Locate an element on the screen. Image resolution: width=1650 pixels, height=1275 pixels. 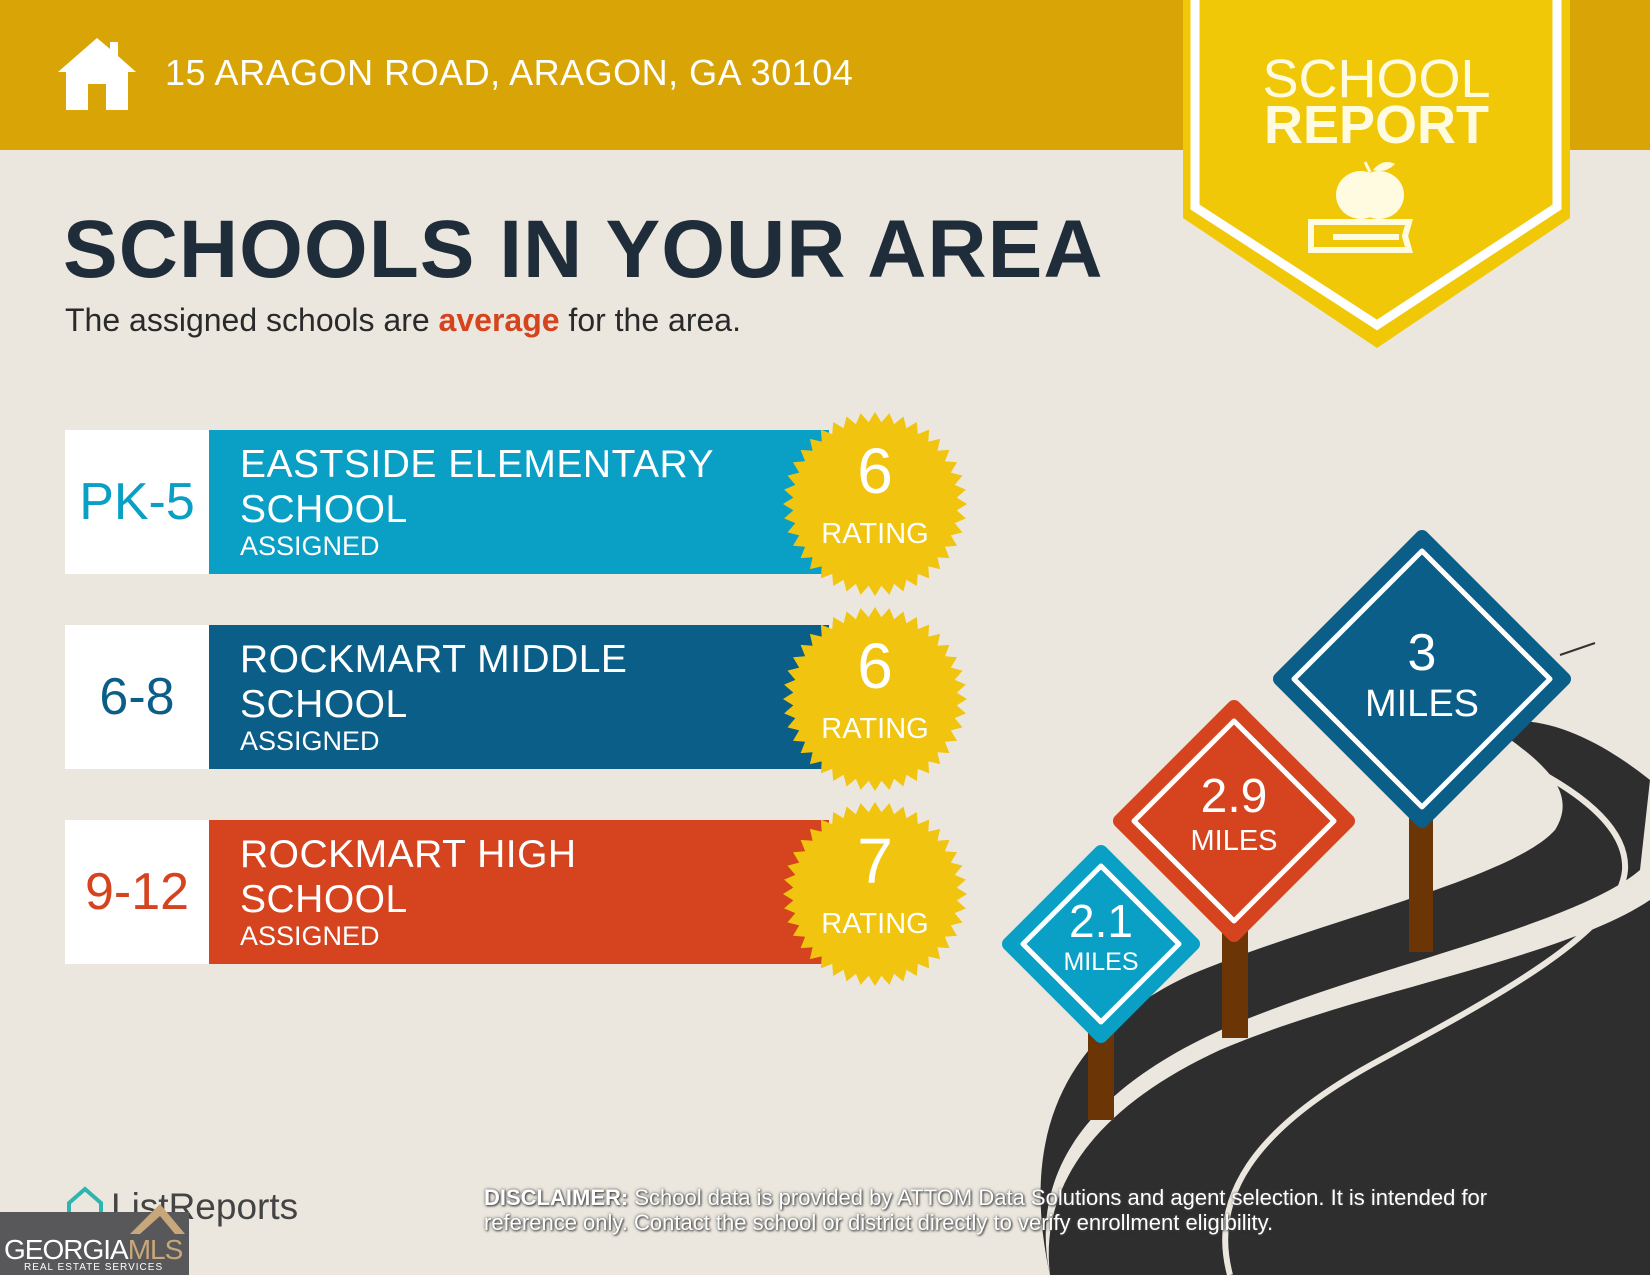
mls-name-accent: MLS is located at coordinates (155, 1249).